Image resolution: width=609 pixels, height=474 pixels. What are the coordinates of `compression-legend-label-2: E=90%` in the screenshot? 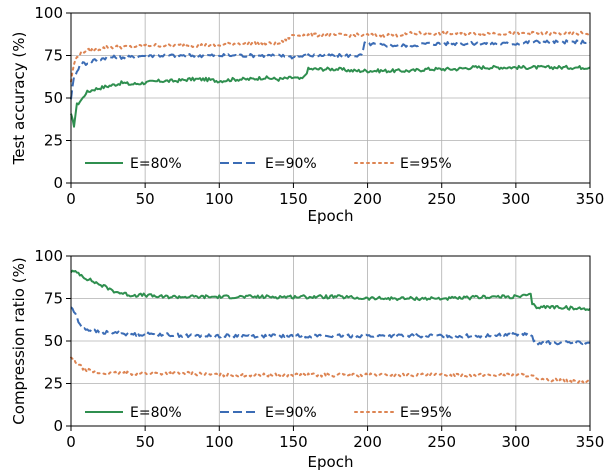 It's located at (291, 413).